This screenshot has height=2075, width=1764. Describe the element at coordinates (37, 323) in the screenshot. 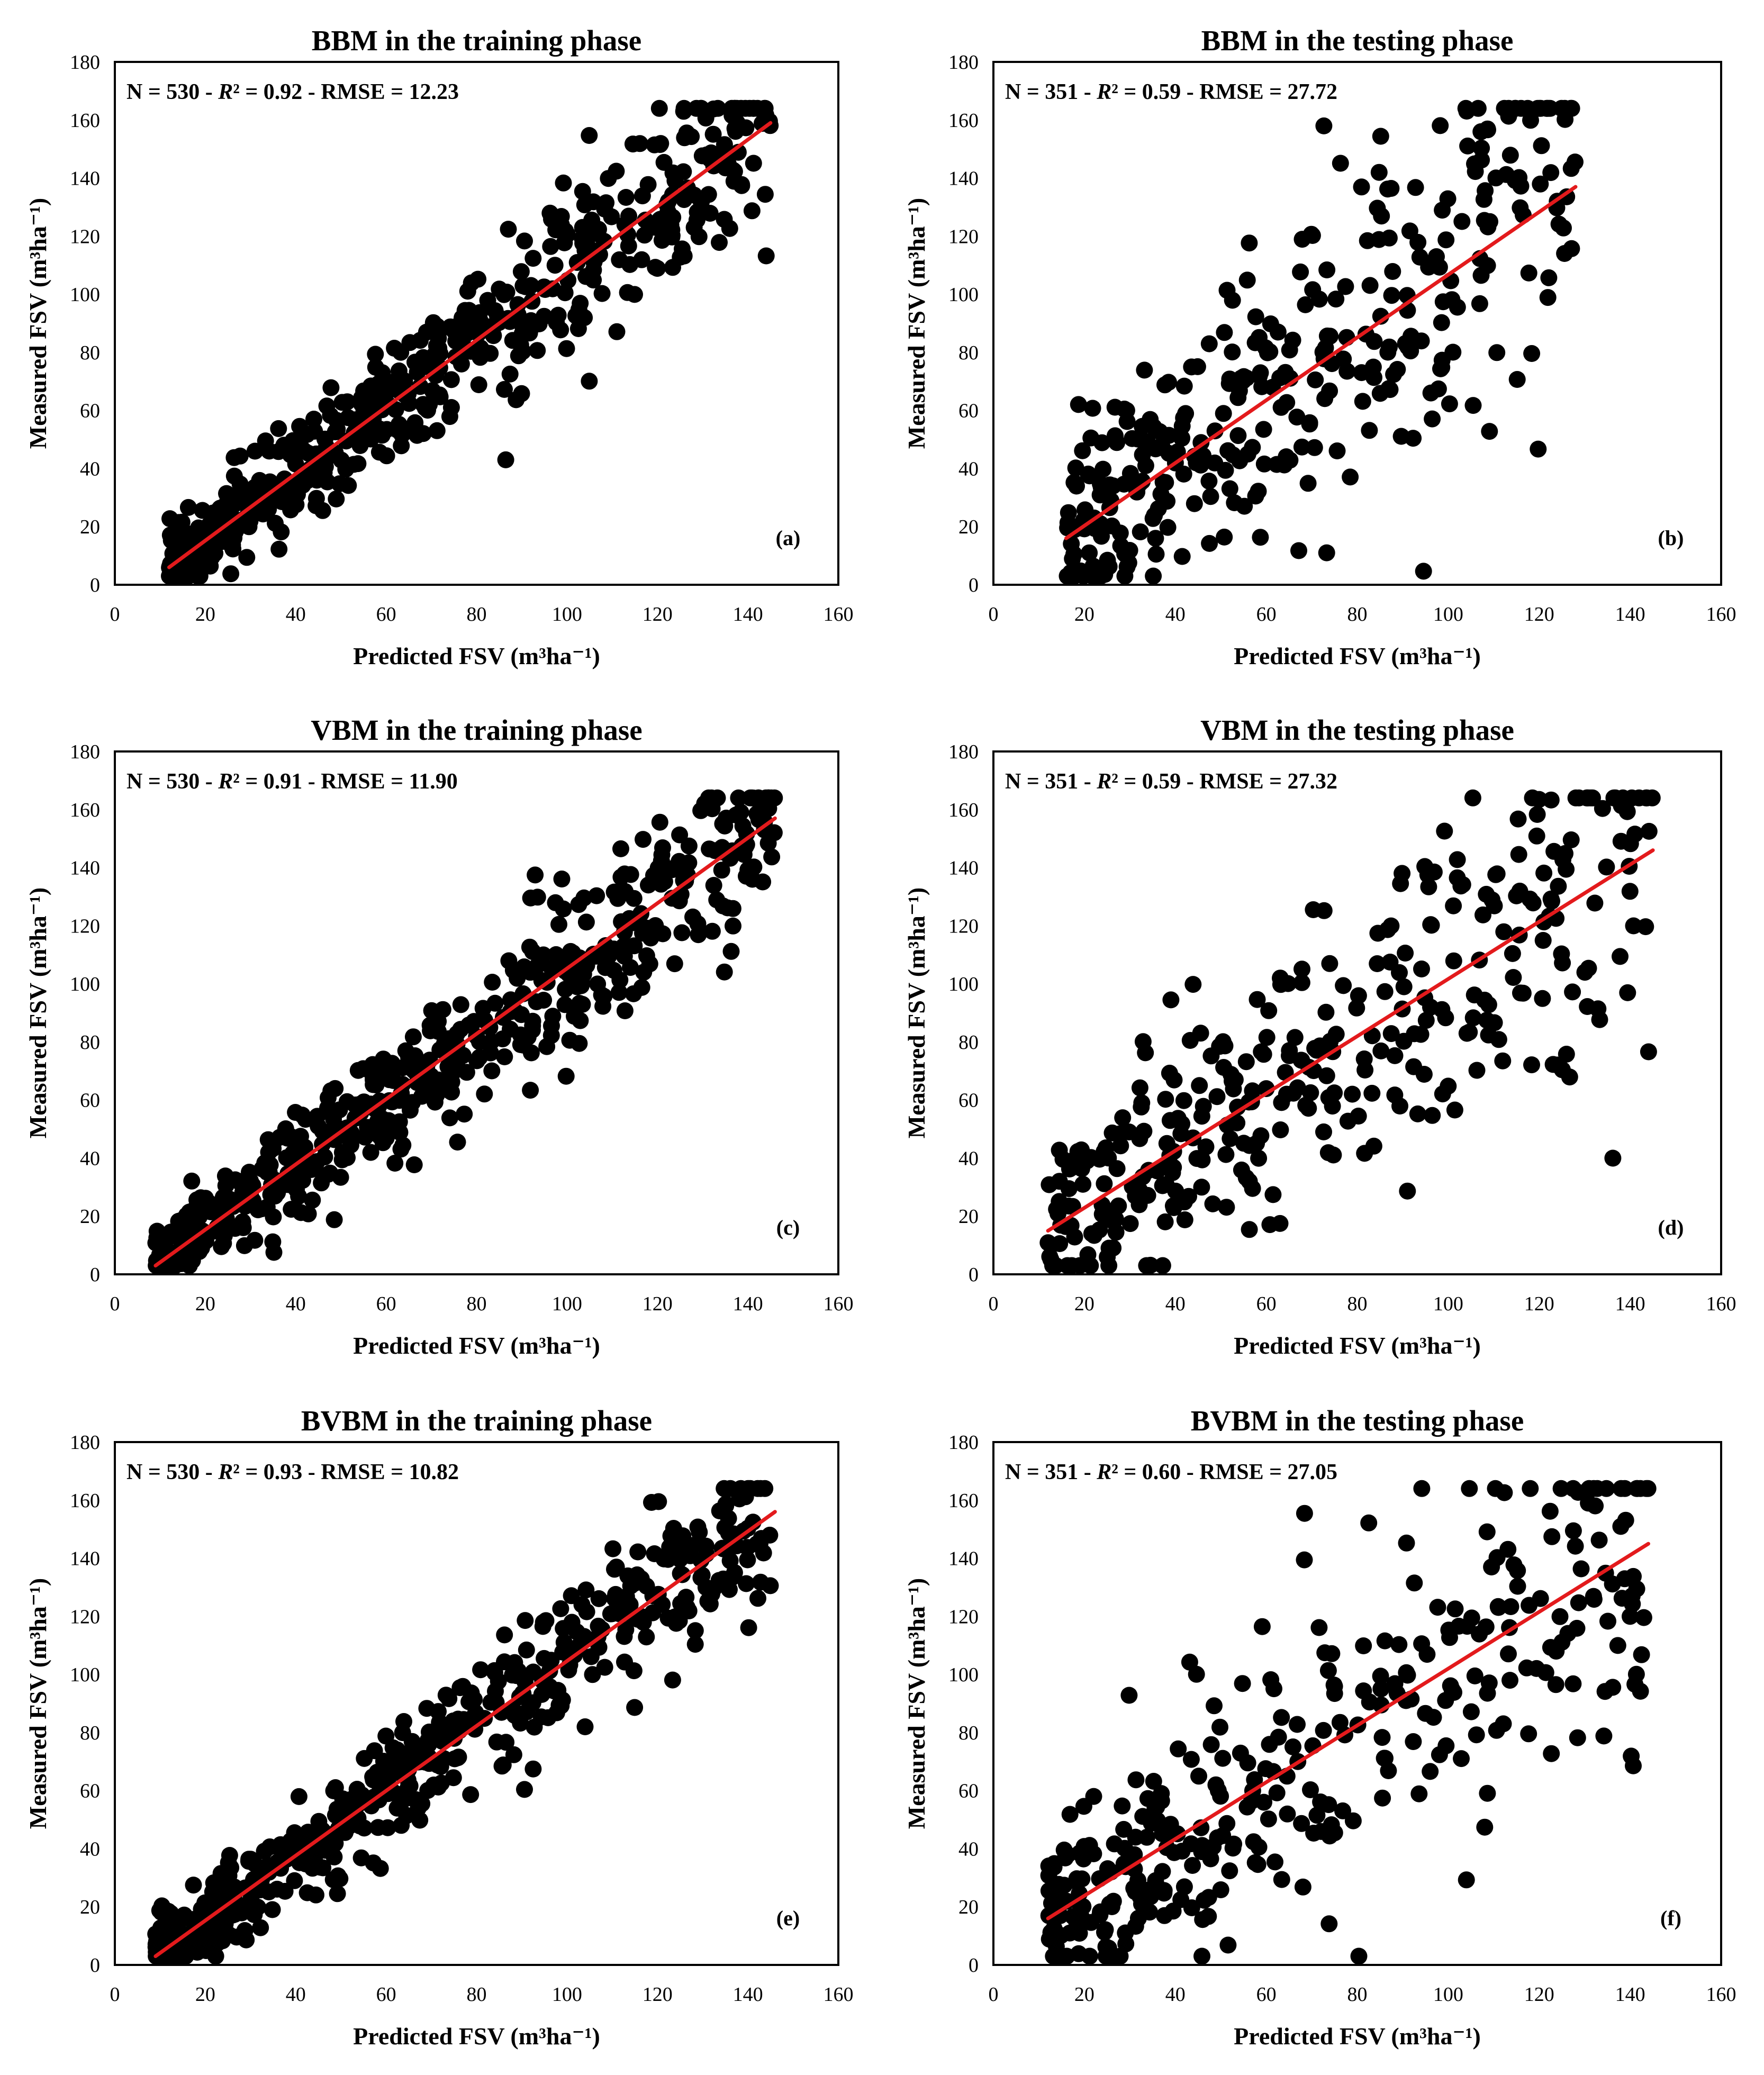

I see `y-axis-label: Measured FSV (m³ha⁻¹)` at that location.